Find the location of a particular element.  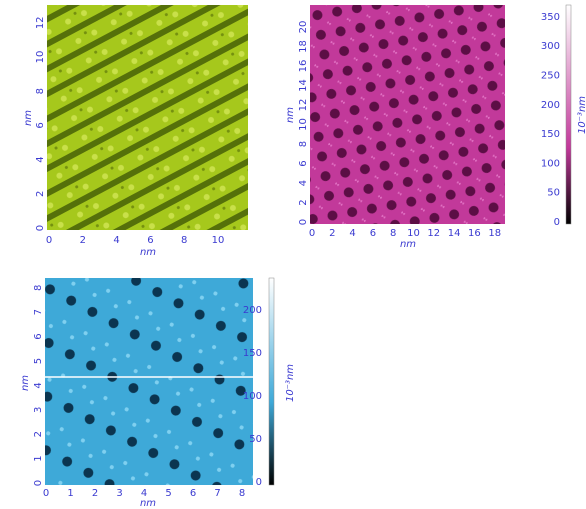

colorbar-tick-label: 300 is located at coordinates (550, 46).